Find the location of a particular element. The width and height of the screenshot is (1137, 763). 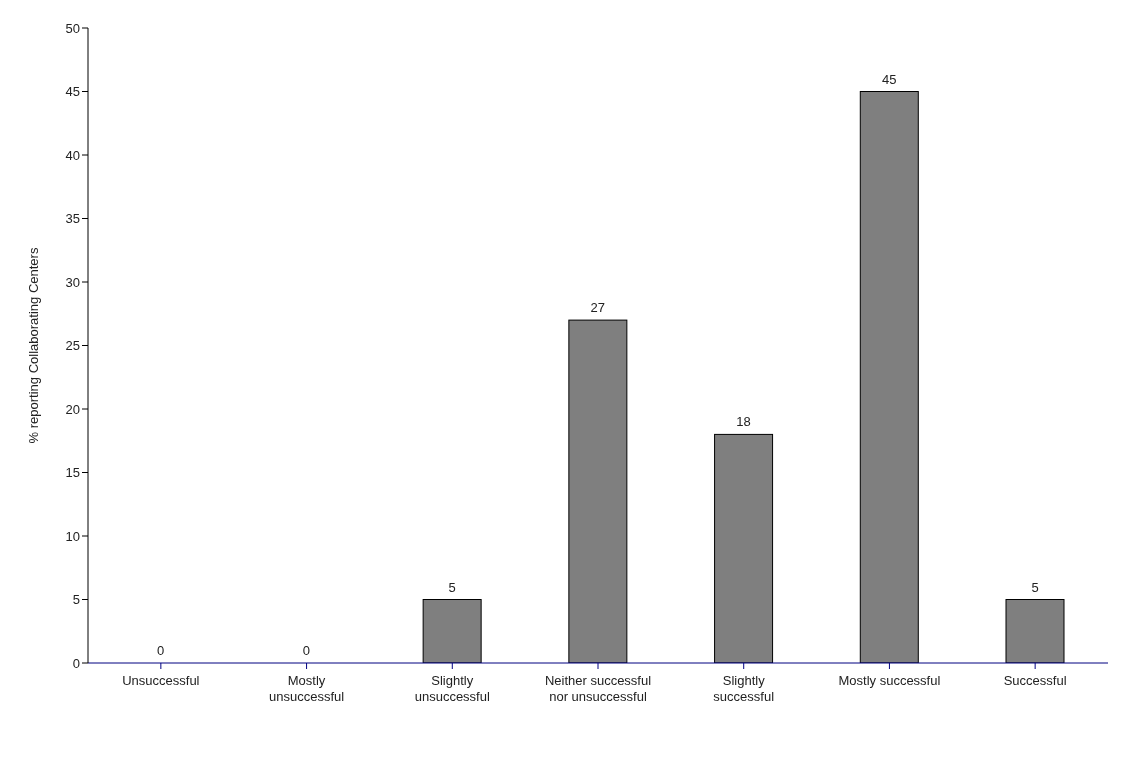

data-label: 18 is located at coordinates (743, 422).